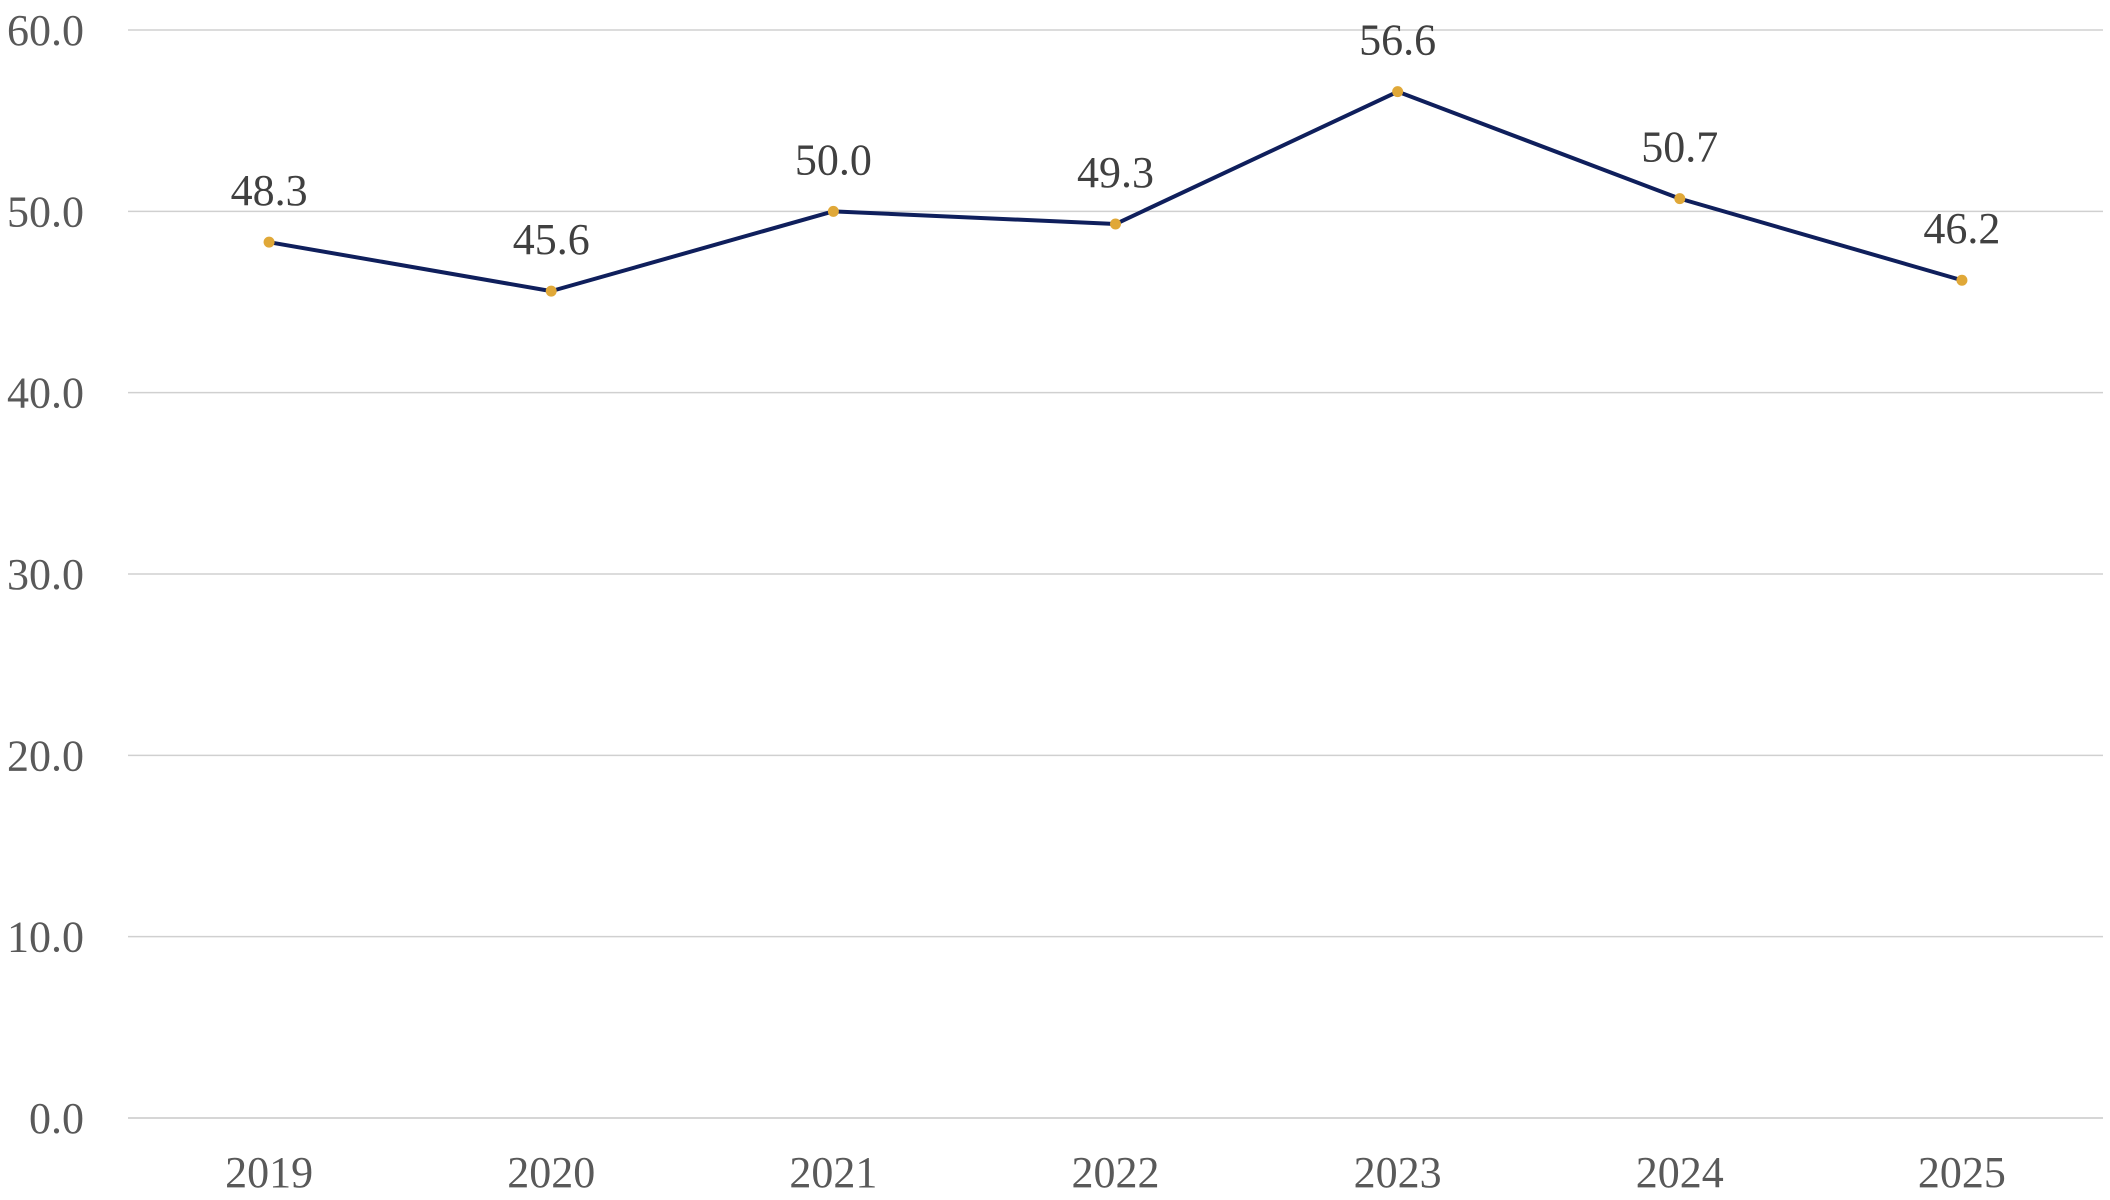 The image size is (2110, 1200). Describe the element at coordinates (269, 1172) in the screenshot. I see `x-tick-label: 2019` at that location.